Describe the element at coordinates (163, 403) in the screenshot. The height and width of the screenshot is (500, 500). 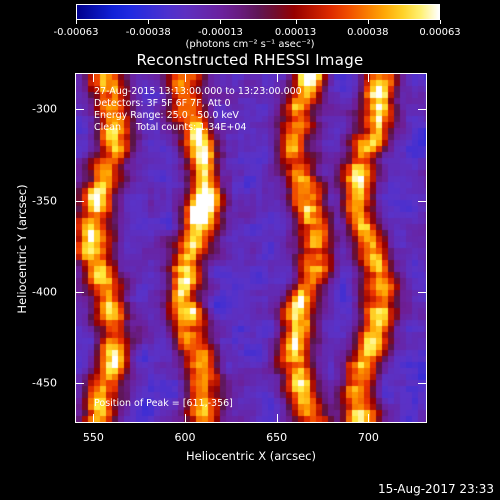
I see `annotation-peak: Position of Peak = [611,-356]` at that location.